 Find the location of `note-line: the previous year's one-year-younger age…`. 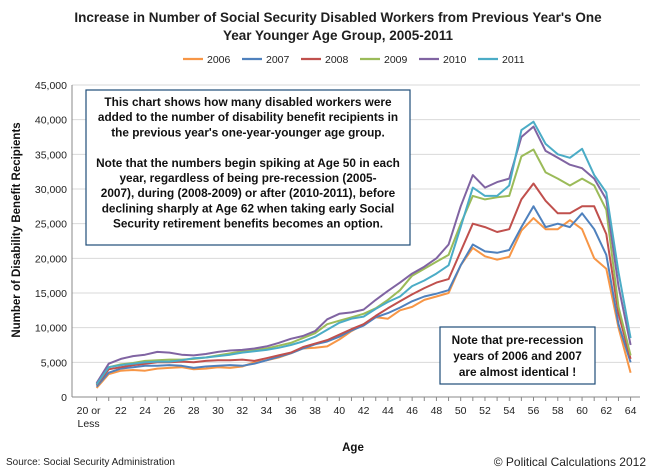

note-line: the previous year's one-year-younger age… is located at coordinates (248, 132).